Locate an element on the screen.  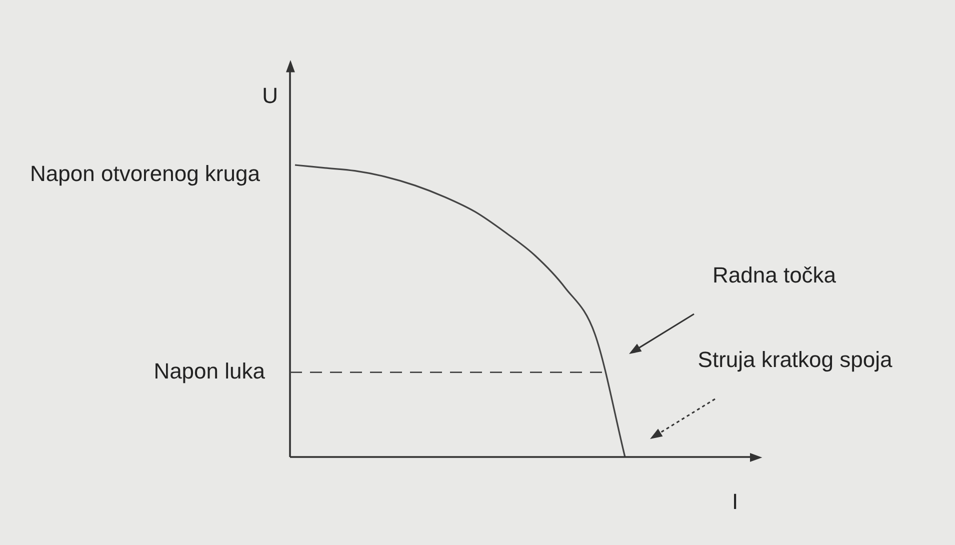
text: Struja kratkog spoja is located at coordinates (795, 359).